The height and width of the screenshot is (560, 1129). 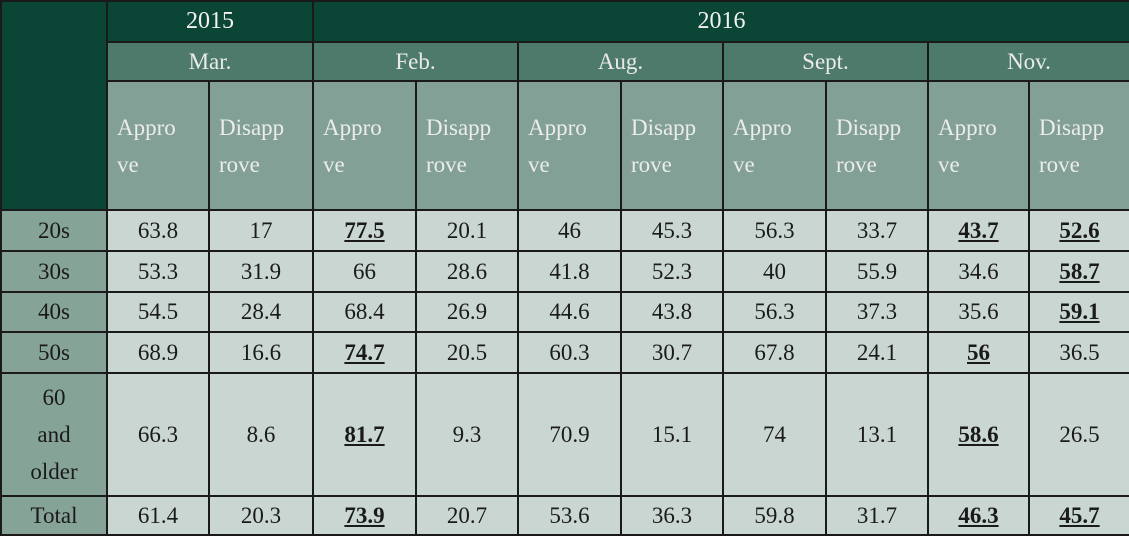 I want to click on table-cell: 30.7, so click(x=672, y=352).